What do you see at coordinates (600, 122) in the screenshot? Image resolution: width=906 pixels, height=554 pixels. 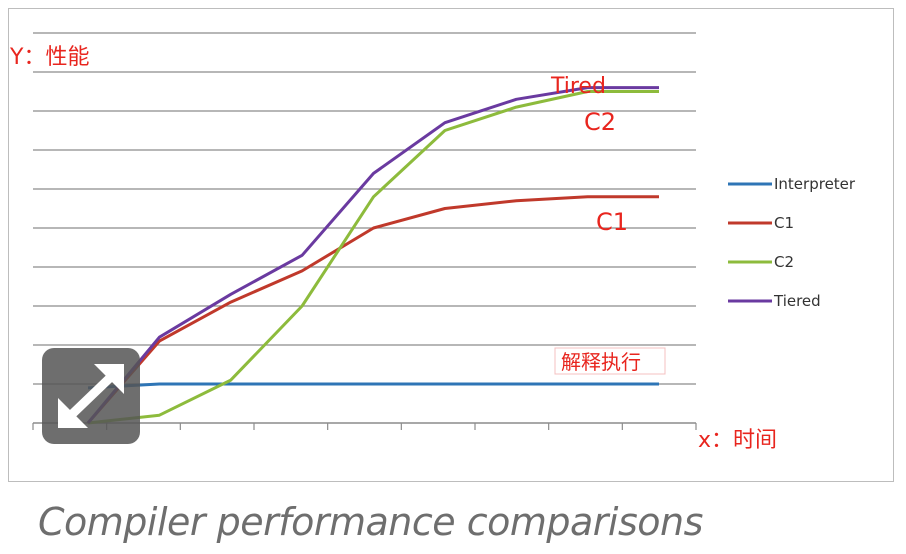 I see `c2-annotation: C2` at bounding box center [600, 122].